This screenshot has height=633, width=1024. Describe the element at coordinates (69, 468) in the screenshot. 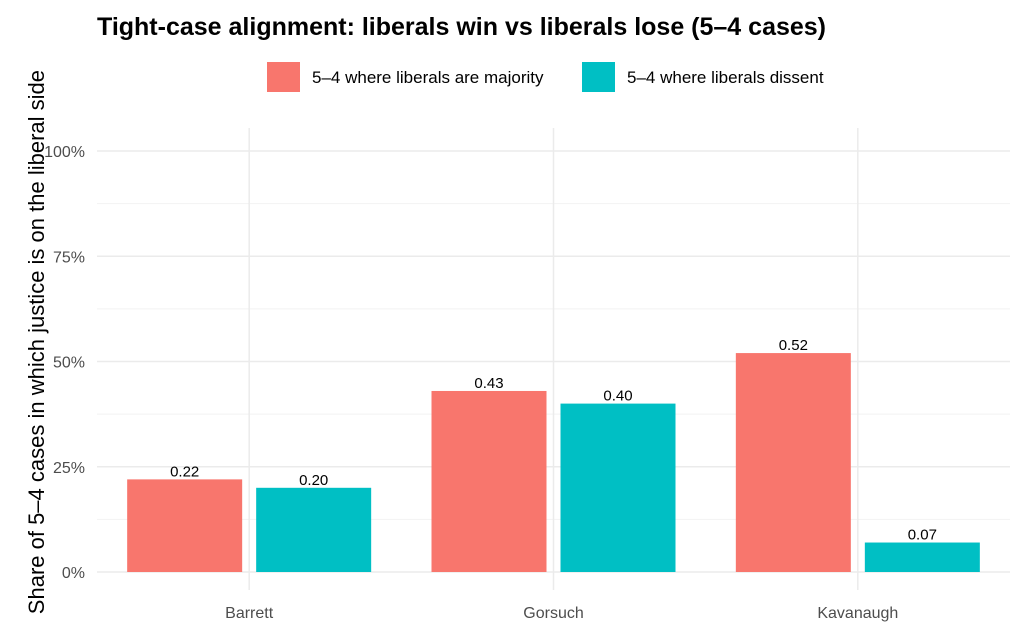

I see `y-tick-label: 25%` at that location.